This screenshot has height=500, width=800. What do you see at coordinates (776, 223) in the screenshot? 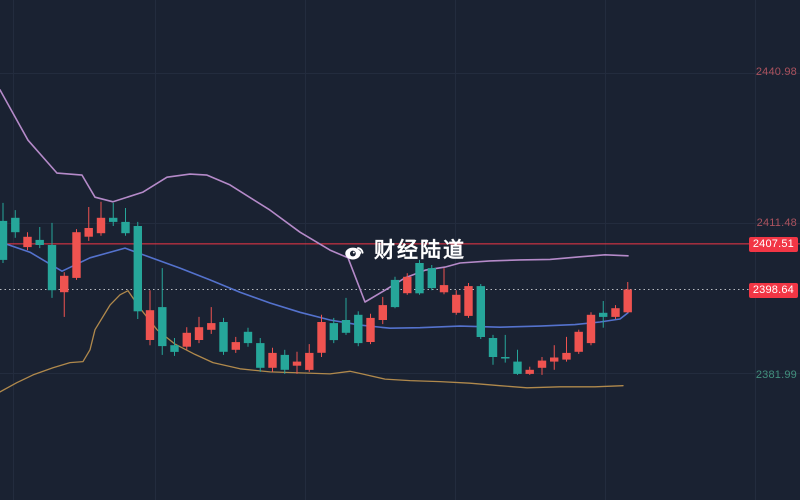
I see `price-label-level: 2411.48` at bounding box center [776, 223].